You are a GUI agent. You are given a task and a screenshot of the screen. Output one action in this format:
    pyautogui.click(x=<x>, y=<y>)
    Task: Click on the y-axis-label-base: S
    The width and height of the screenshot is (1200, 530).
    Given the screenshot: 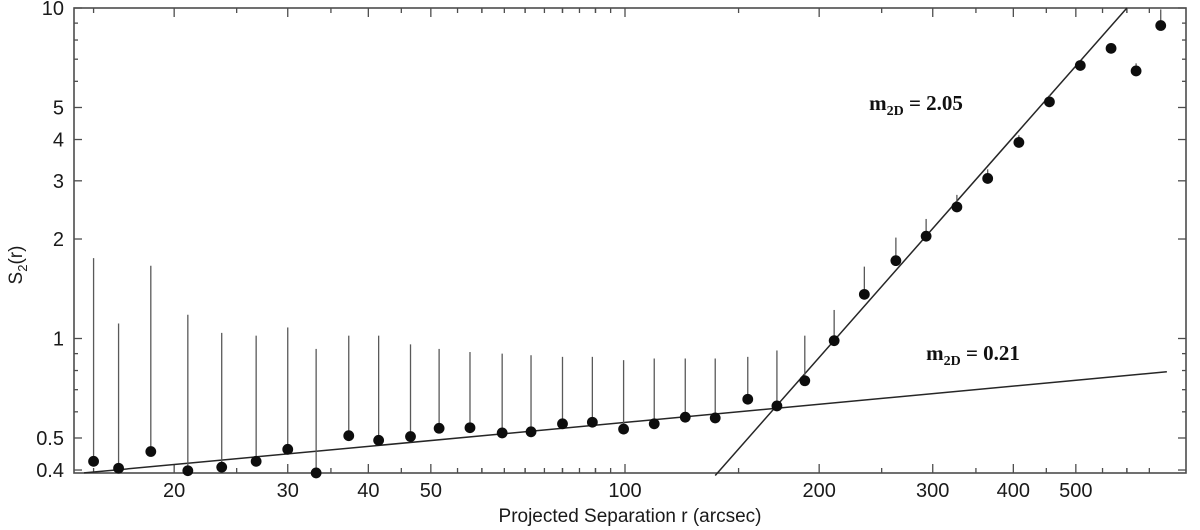 What is the action you would take?
    pyautogui.click(x=16, y=278)
    